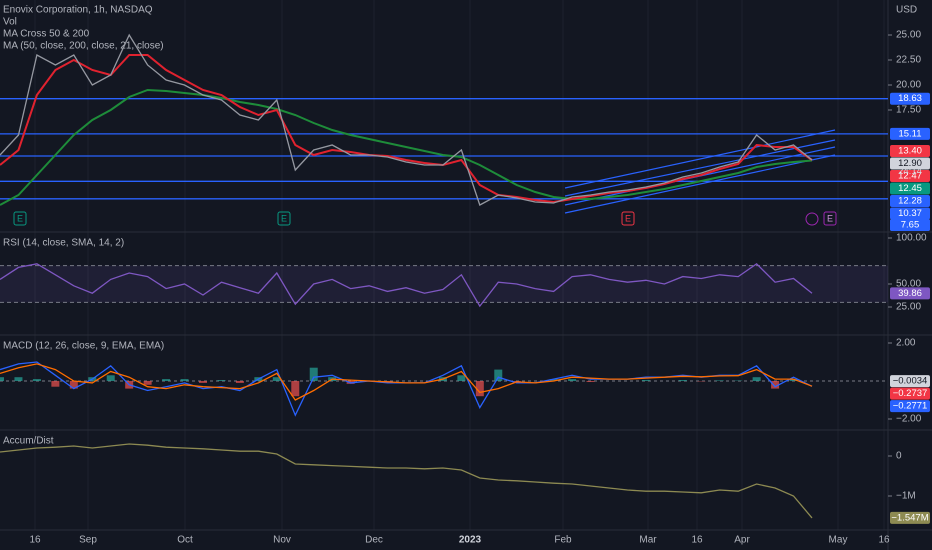 Image resolution: width=932 pixels, height=550 pixels. What do you see at coordinates (185, 540) in the screenshot?
I see `x-tick-label: Oct` at bounding box center [185, 540].